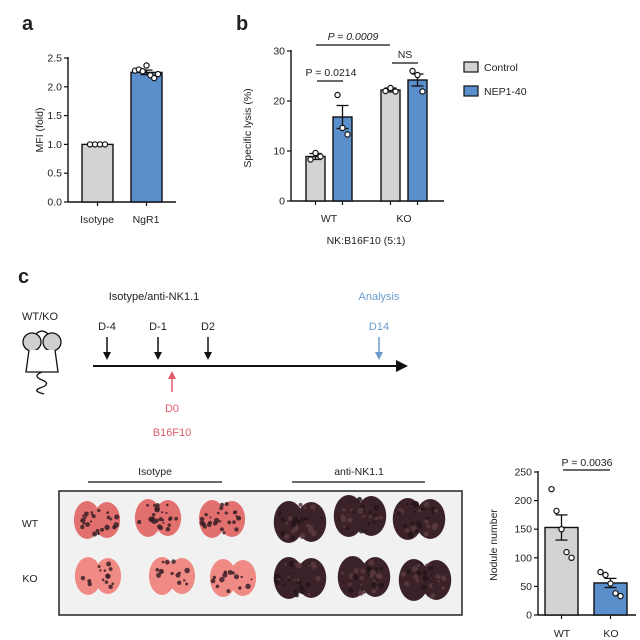  Describe the element at coordinates (494, 545) in the screenshot. I see `chart-nodule-ylabel: Nodule number` at that location.